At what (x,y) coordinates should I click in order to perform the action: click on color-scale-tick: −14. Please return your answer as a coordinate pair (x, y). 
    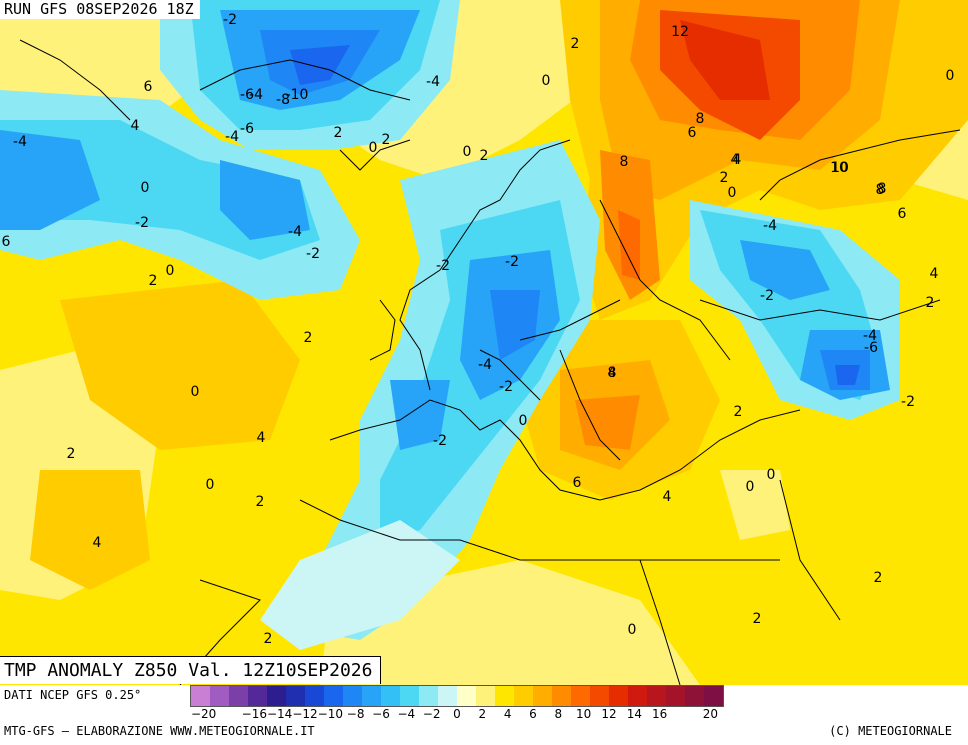
    Looking at the image, I should click on (279, 714).